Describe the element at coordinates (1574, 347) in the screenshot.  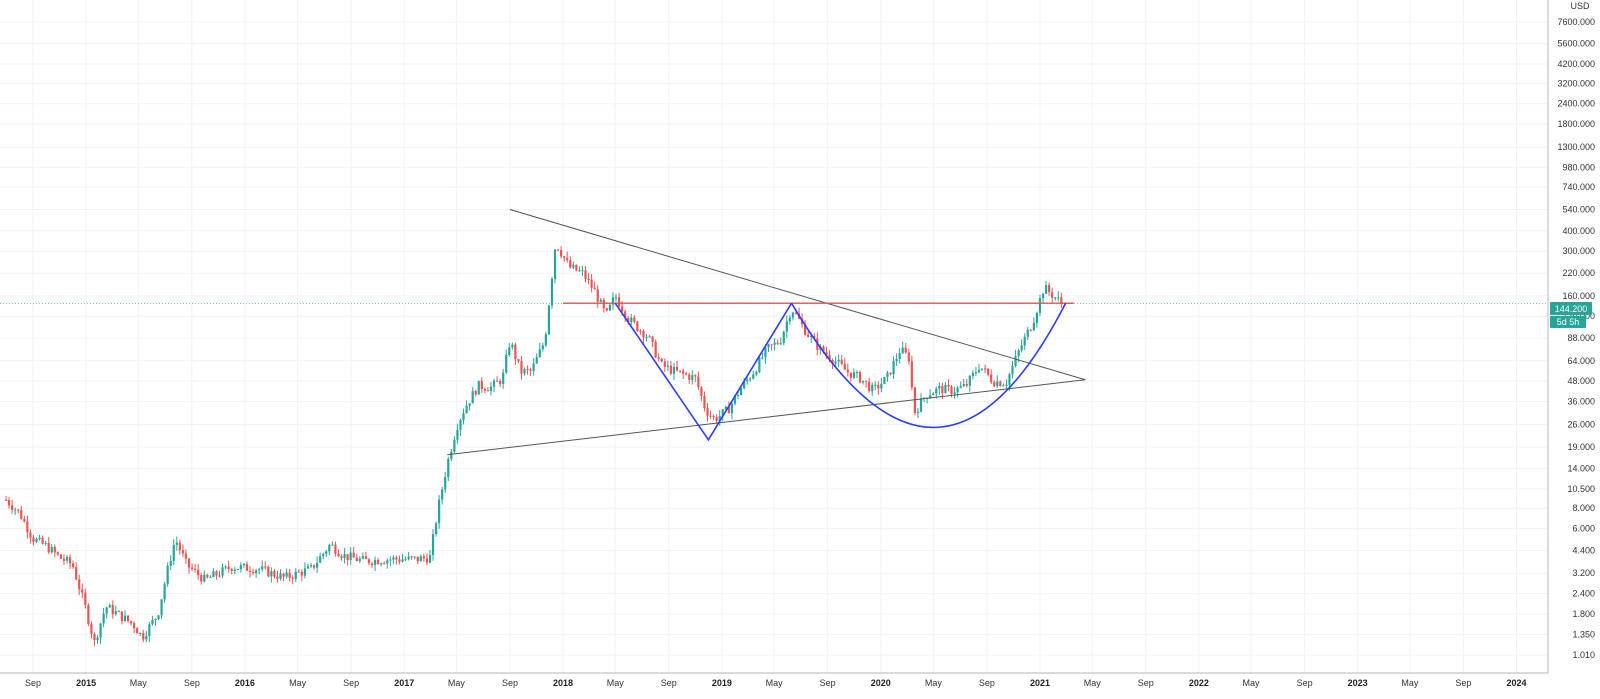
I see `price-axis-panel` at that location.